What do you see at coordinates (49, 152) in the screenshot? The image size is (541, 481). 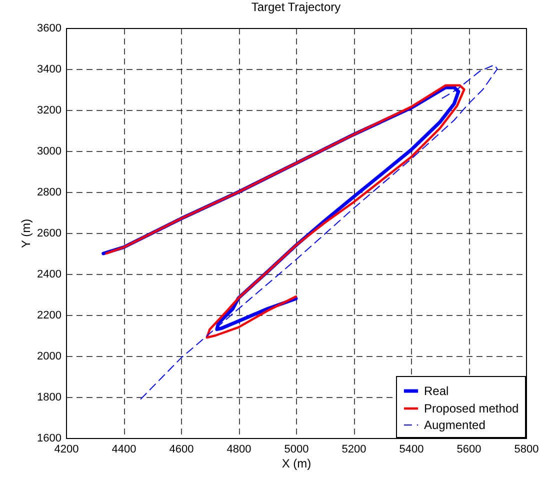 I see `y-tick-label: 3000` at bounding box center [49, 152].